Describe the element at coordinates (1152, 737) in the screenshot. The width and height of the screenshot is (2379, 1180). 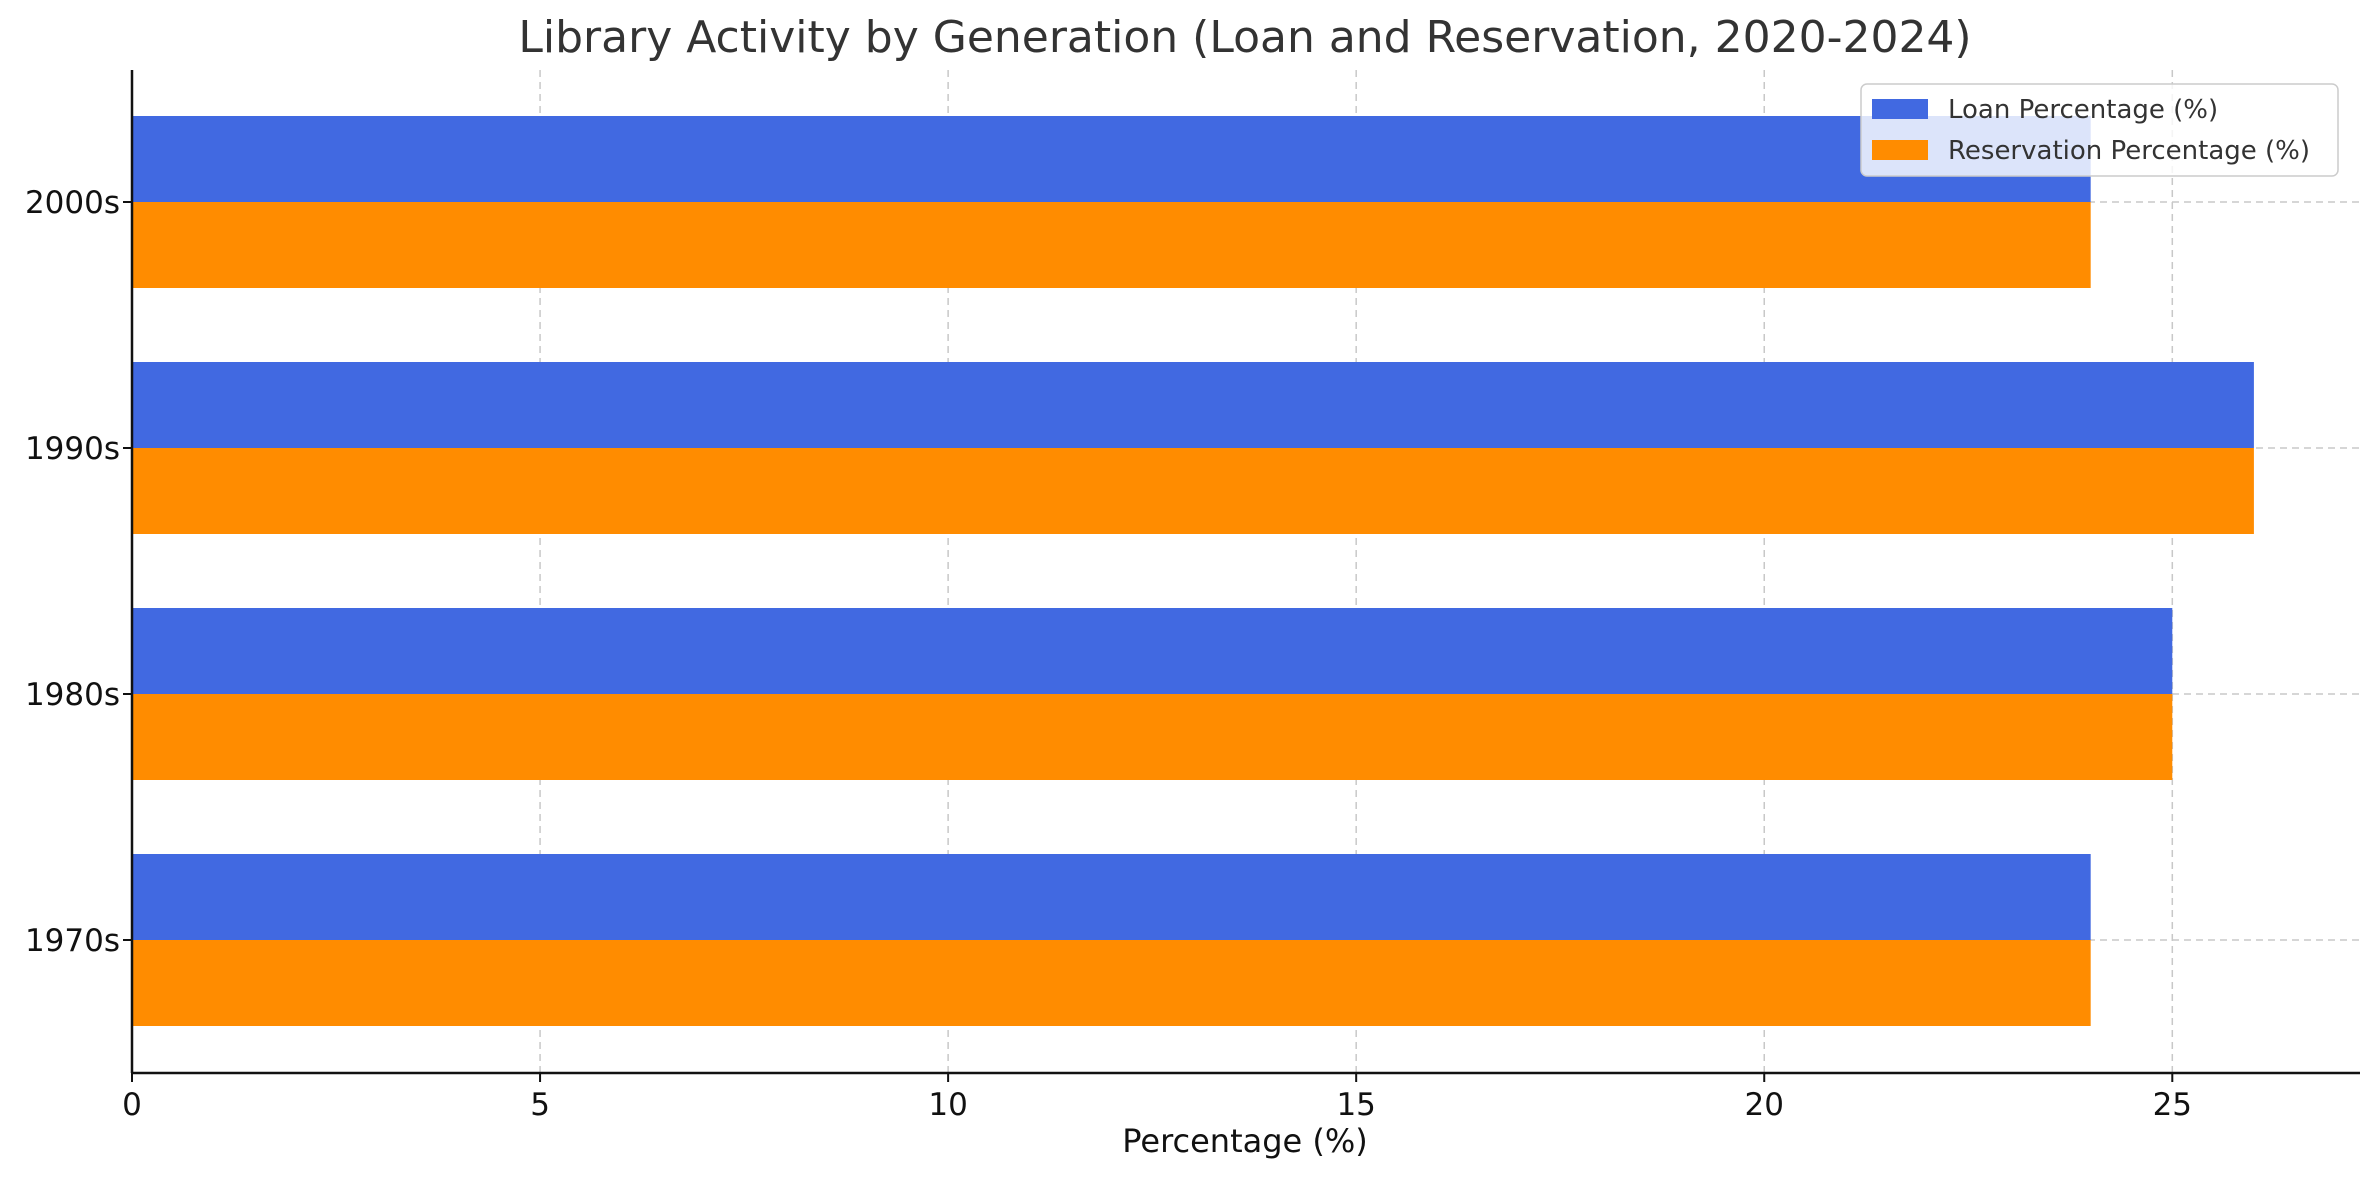
I see `bar-reservation-1980s` at that location.